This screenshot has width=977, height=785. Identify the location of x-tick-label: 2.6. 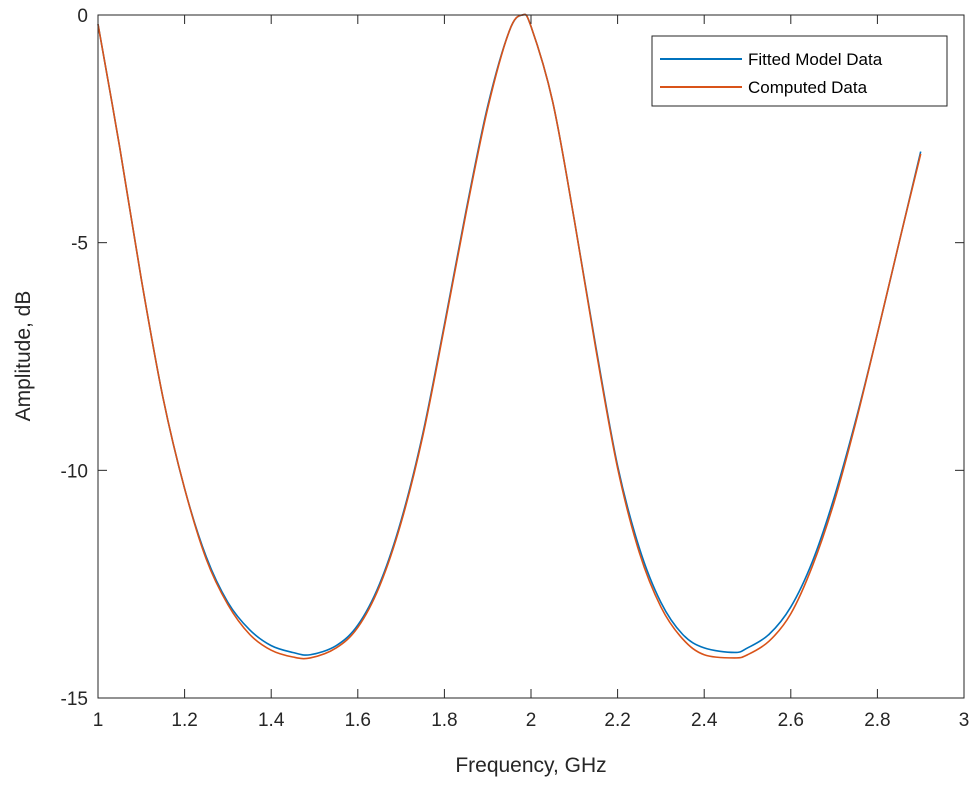
(791, 720).